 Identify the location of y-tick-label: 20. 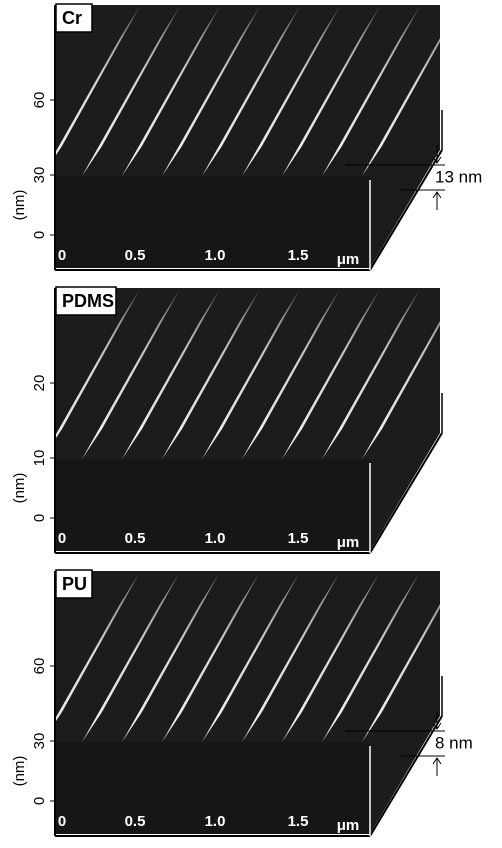
(39, 383).